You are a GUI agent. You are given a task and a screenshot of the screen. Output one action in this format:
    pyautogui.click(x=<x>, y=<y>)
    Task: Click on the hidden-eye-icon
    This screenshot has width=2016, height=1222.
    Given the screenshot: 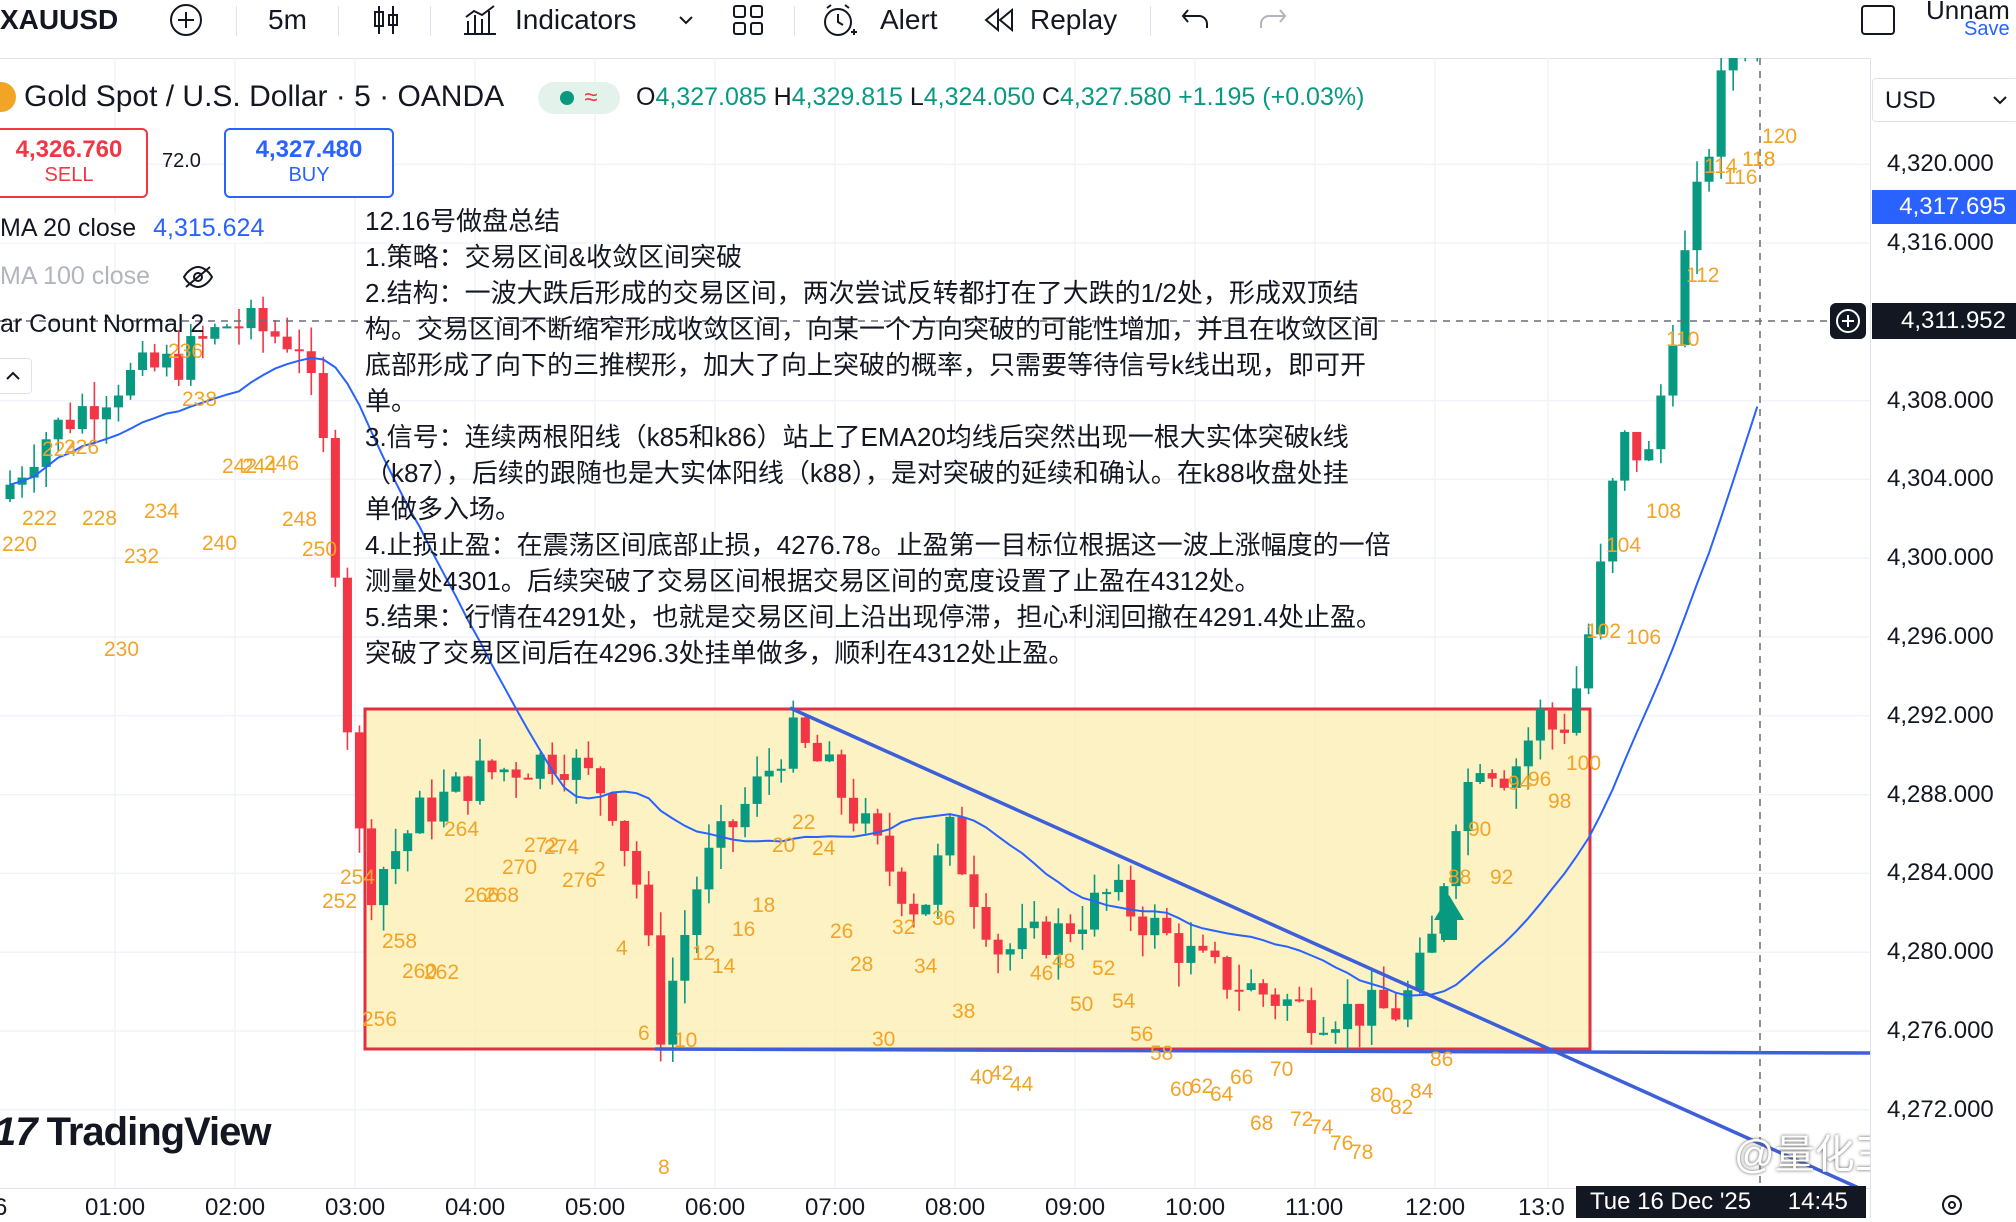 What is the action you would take?
    pyautogui.click(x=198, y=277)
    